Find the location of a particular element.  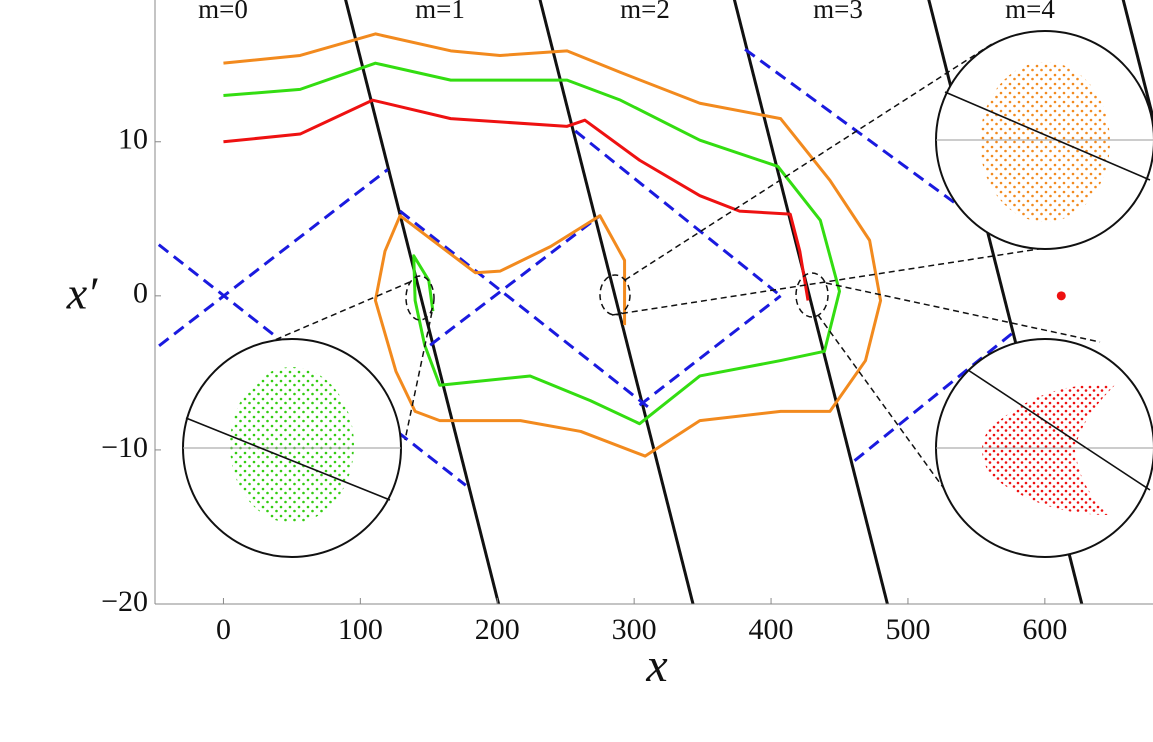

x-tick-label: 0 is located at coordinates (223, 629).